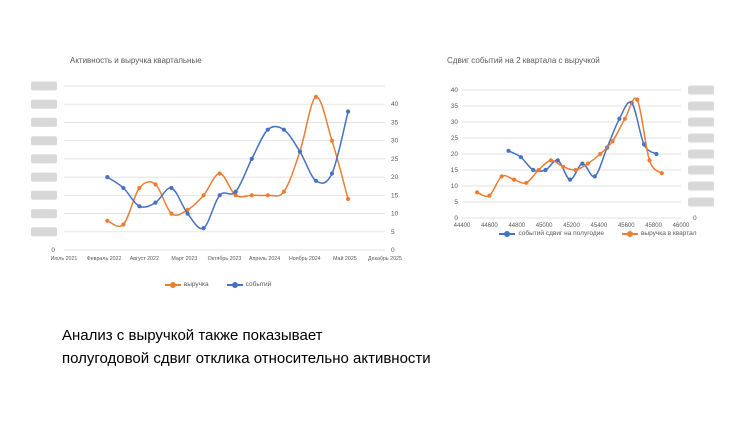 This screenshot has height=421, width=751. I want to click on legend-label-revenue: выручка, so click(196, 284).